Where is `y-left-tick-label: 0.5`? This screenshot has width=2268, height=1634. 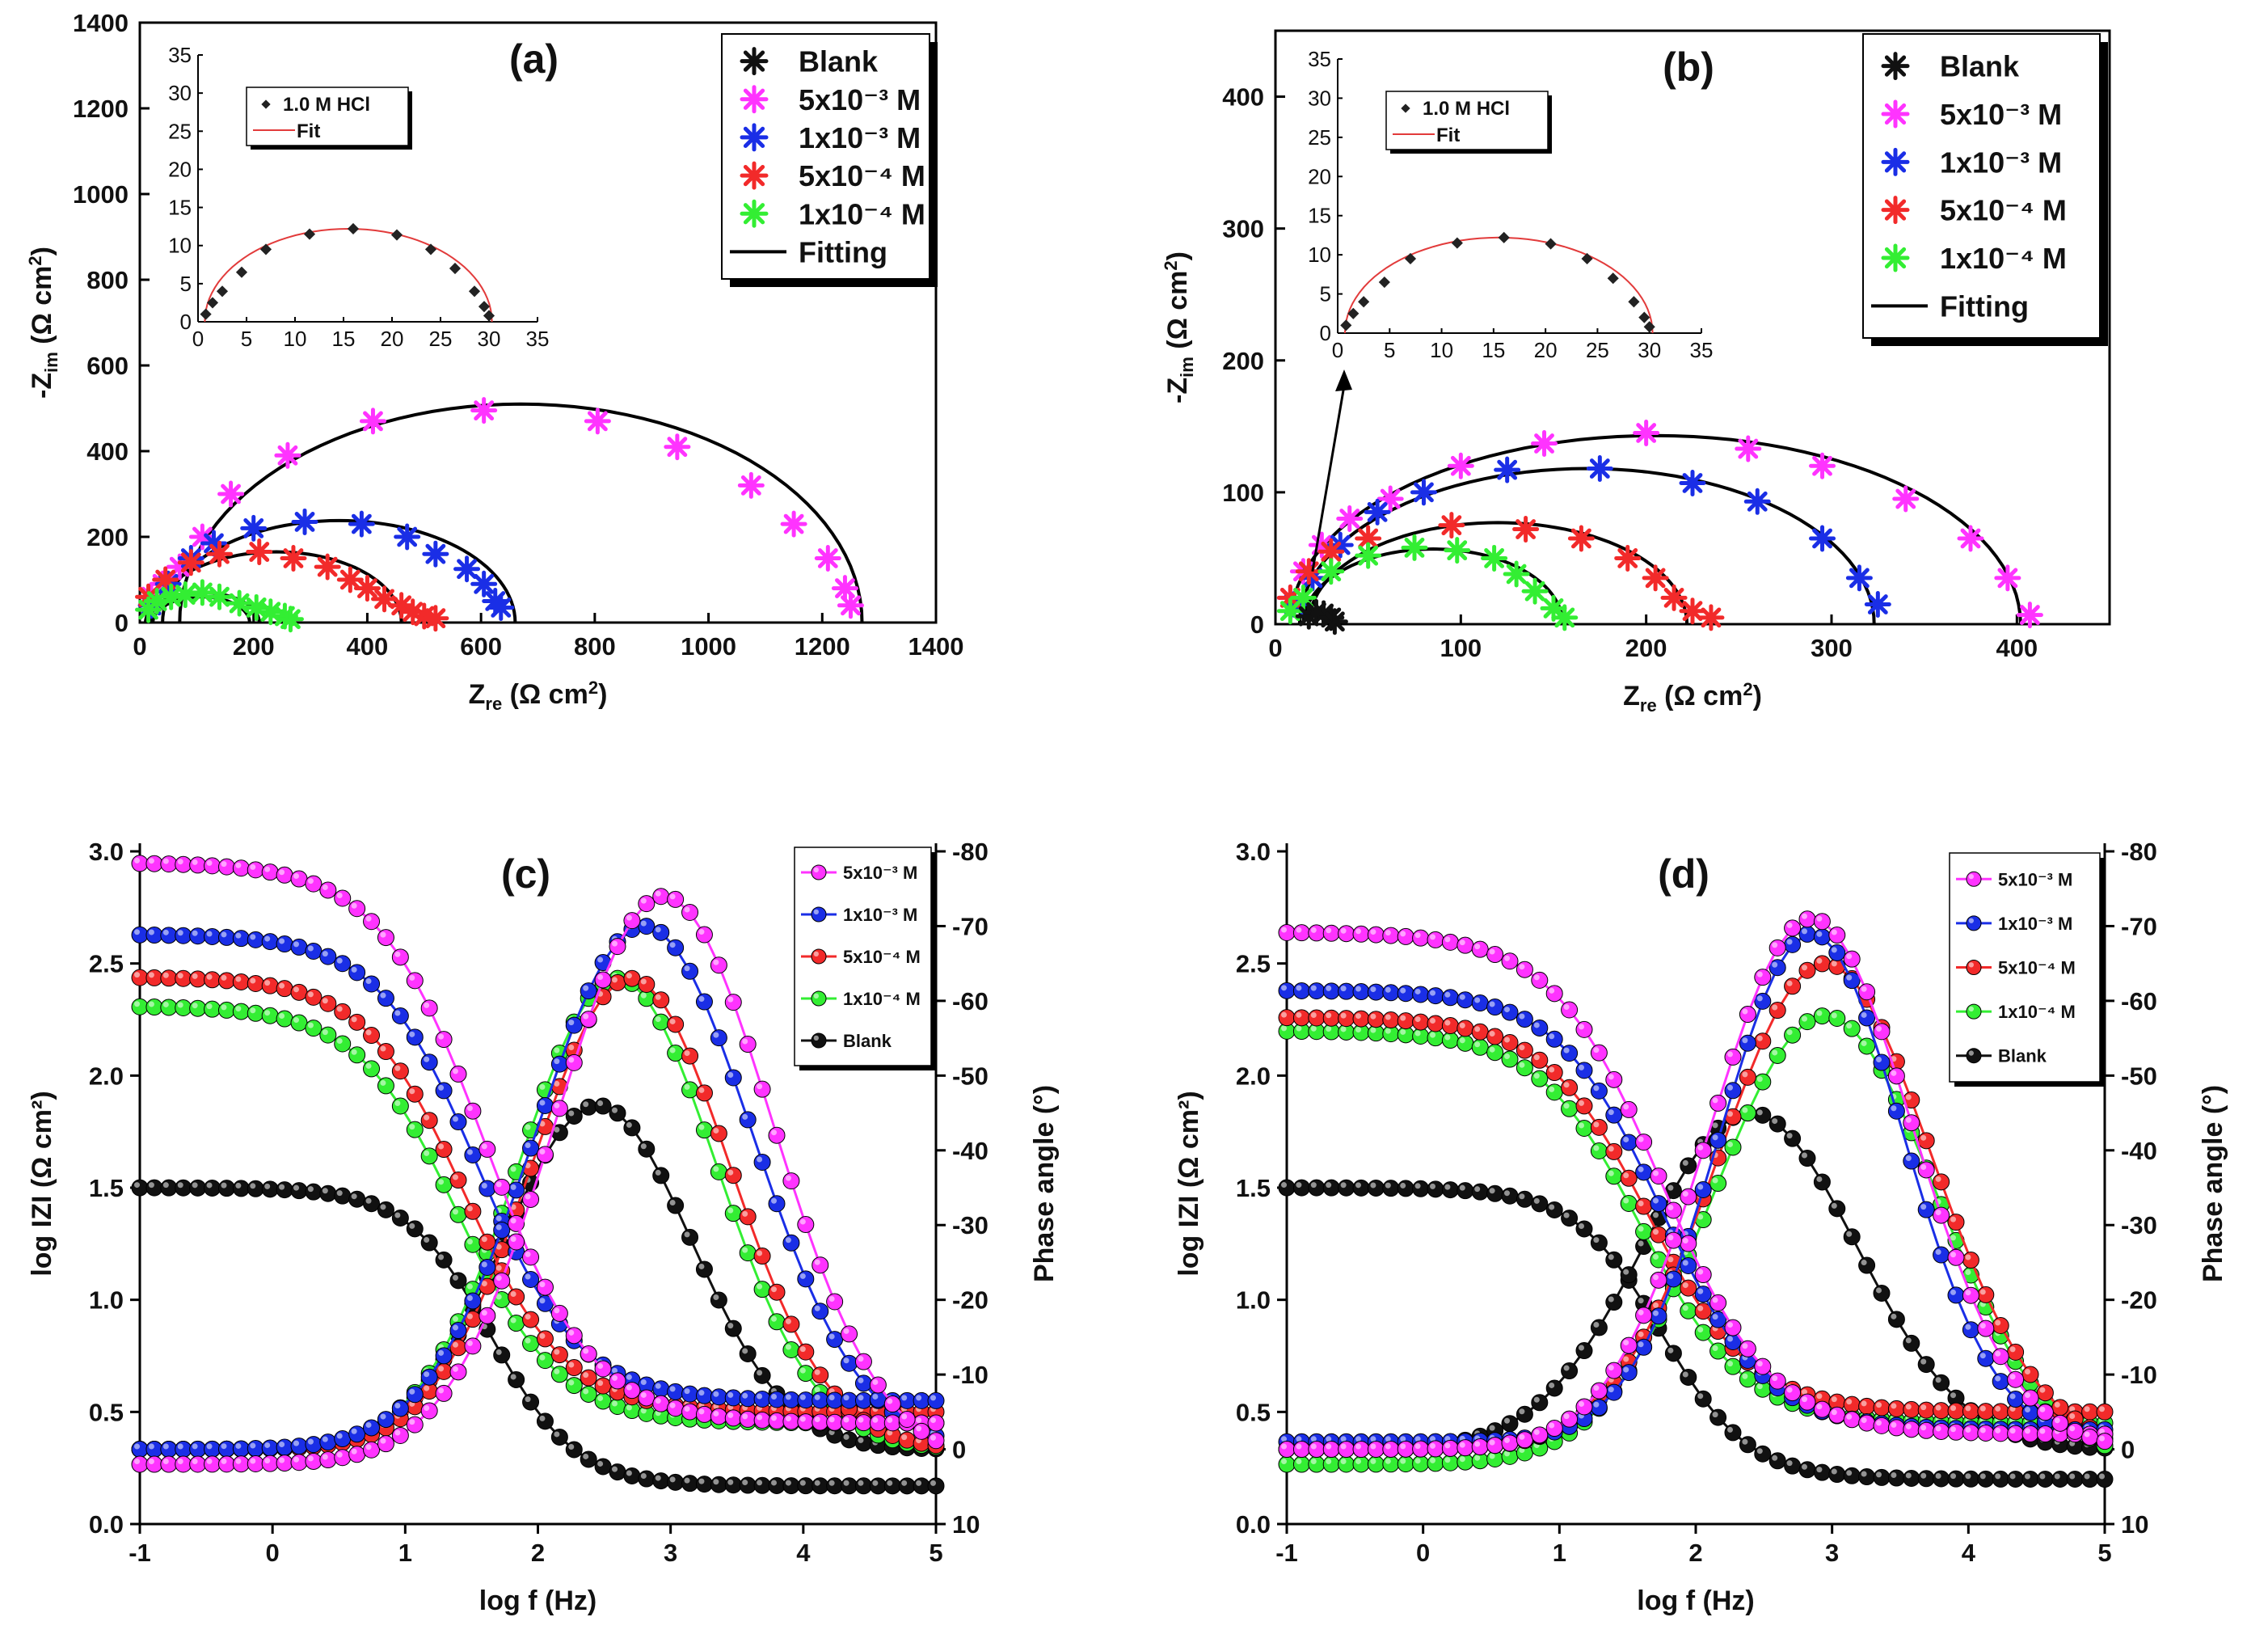
y-left-tick-label: 0.5 is located at coordinates (1253, 1412).